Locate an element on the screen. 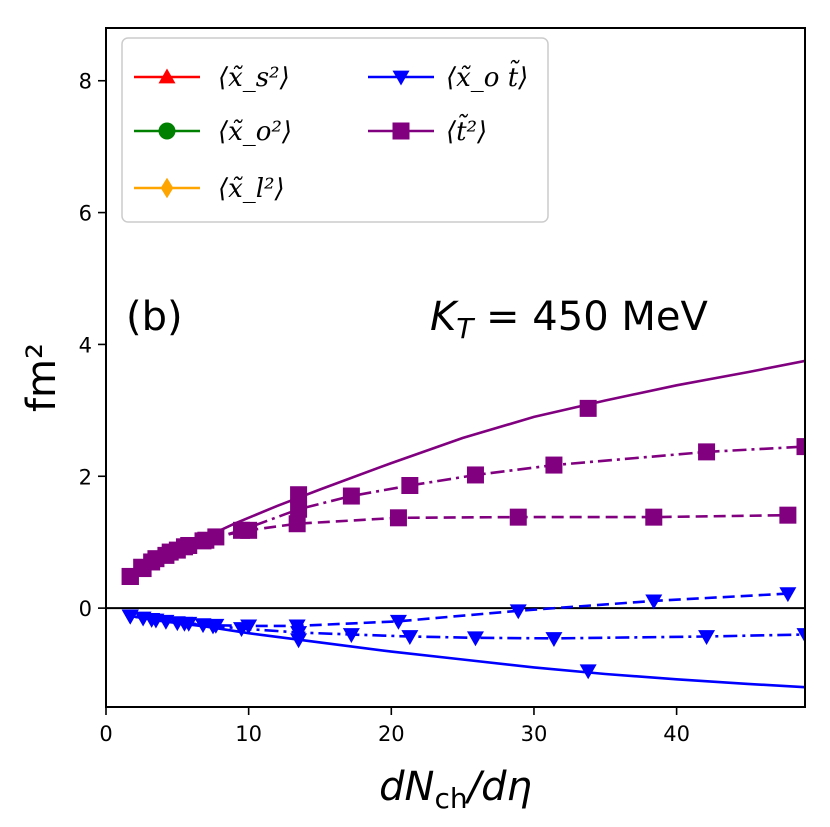 This screenshot has width=830, height=827. x-tick-label: 0 is located at coordinates (105, 734).